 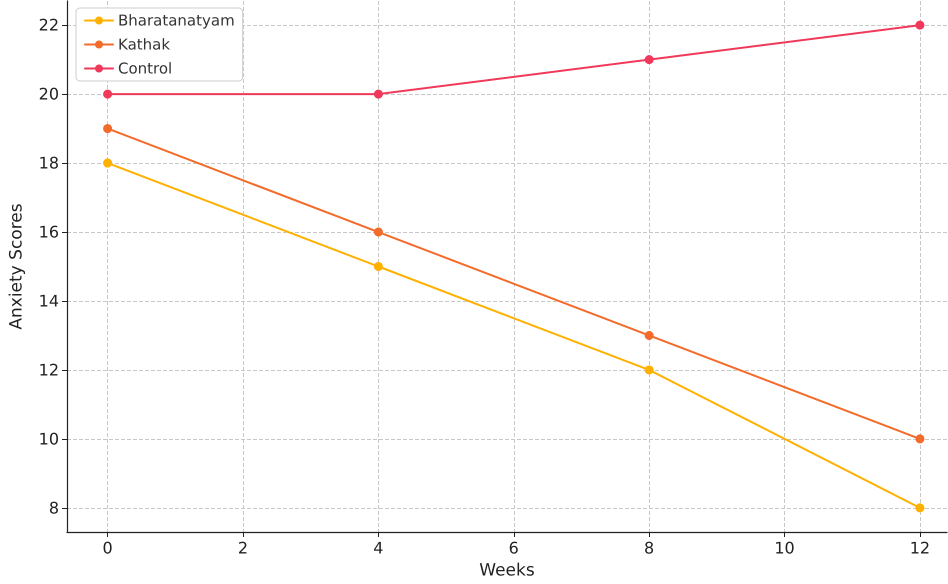 What do you see at coordinates (48, 232) in the screenshot?
I see `y-tick-label: 16` at bounding box center [48, 232].